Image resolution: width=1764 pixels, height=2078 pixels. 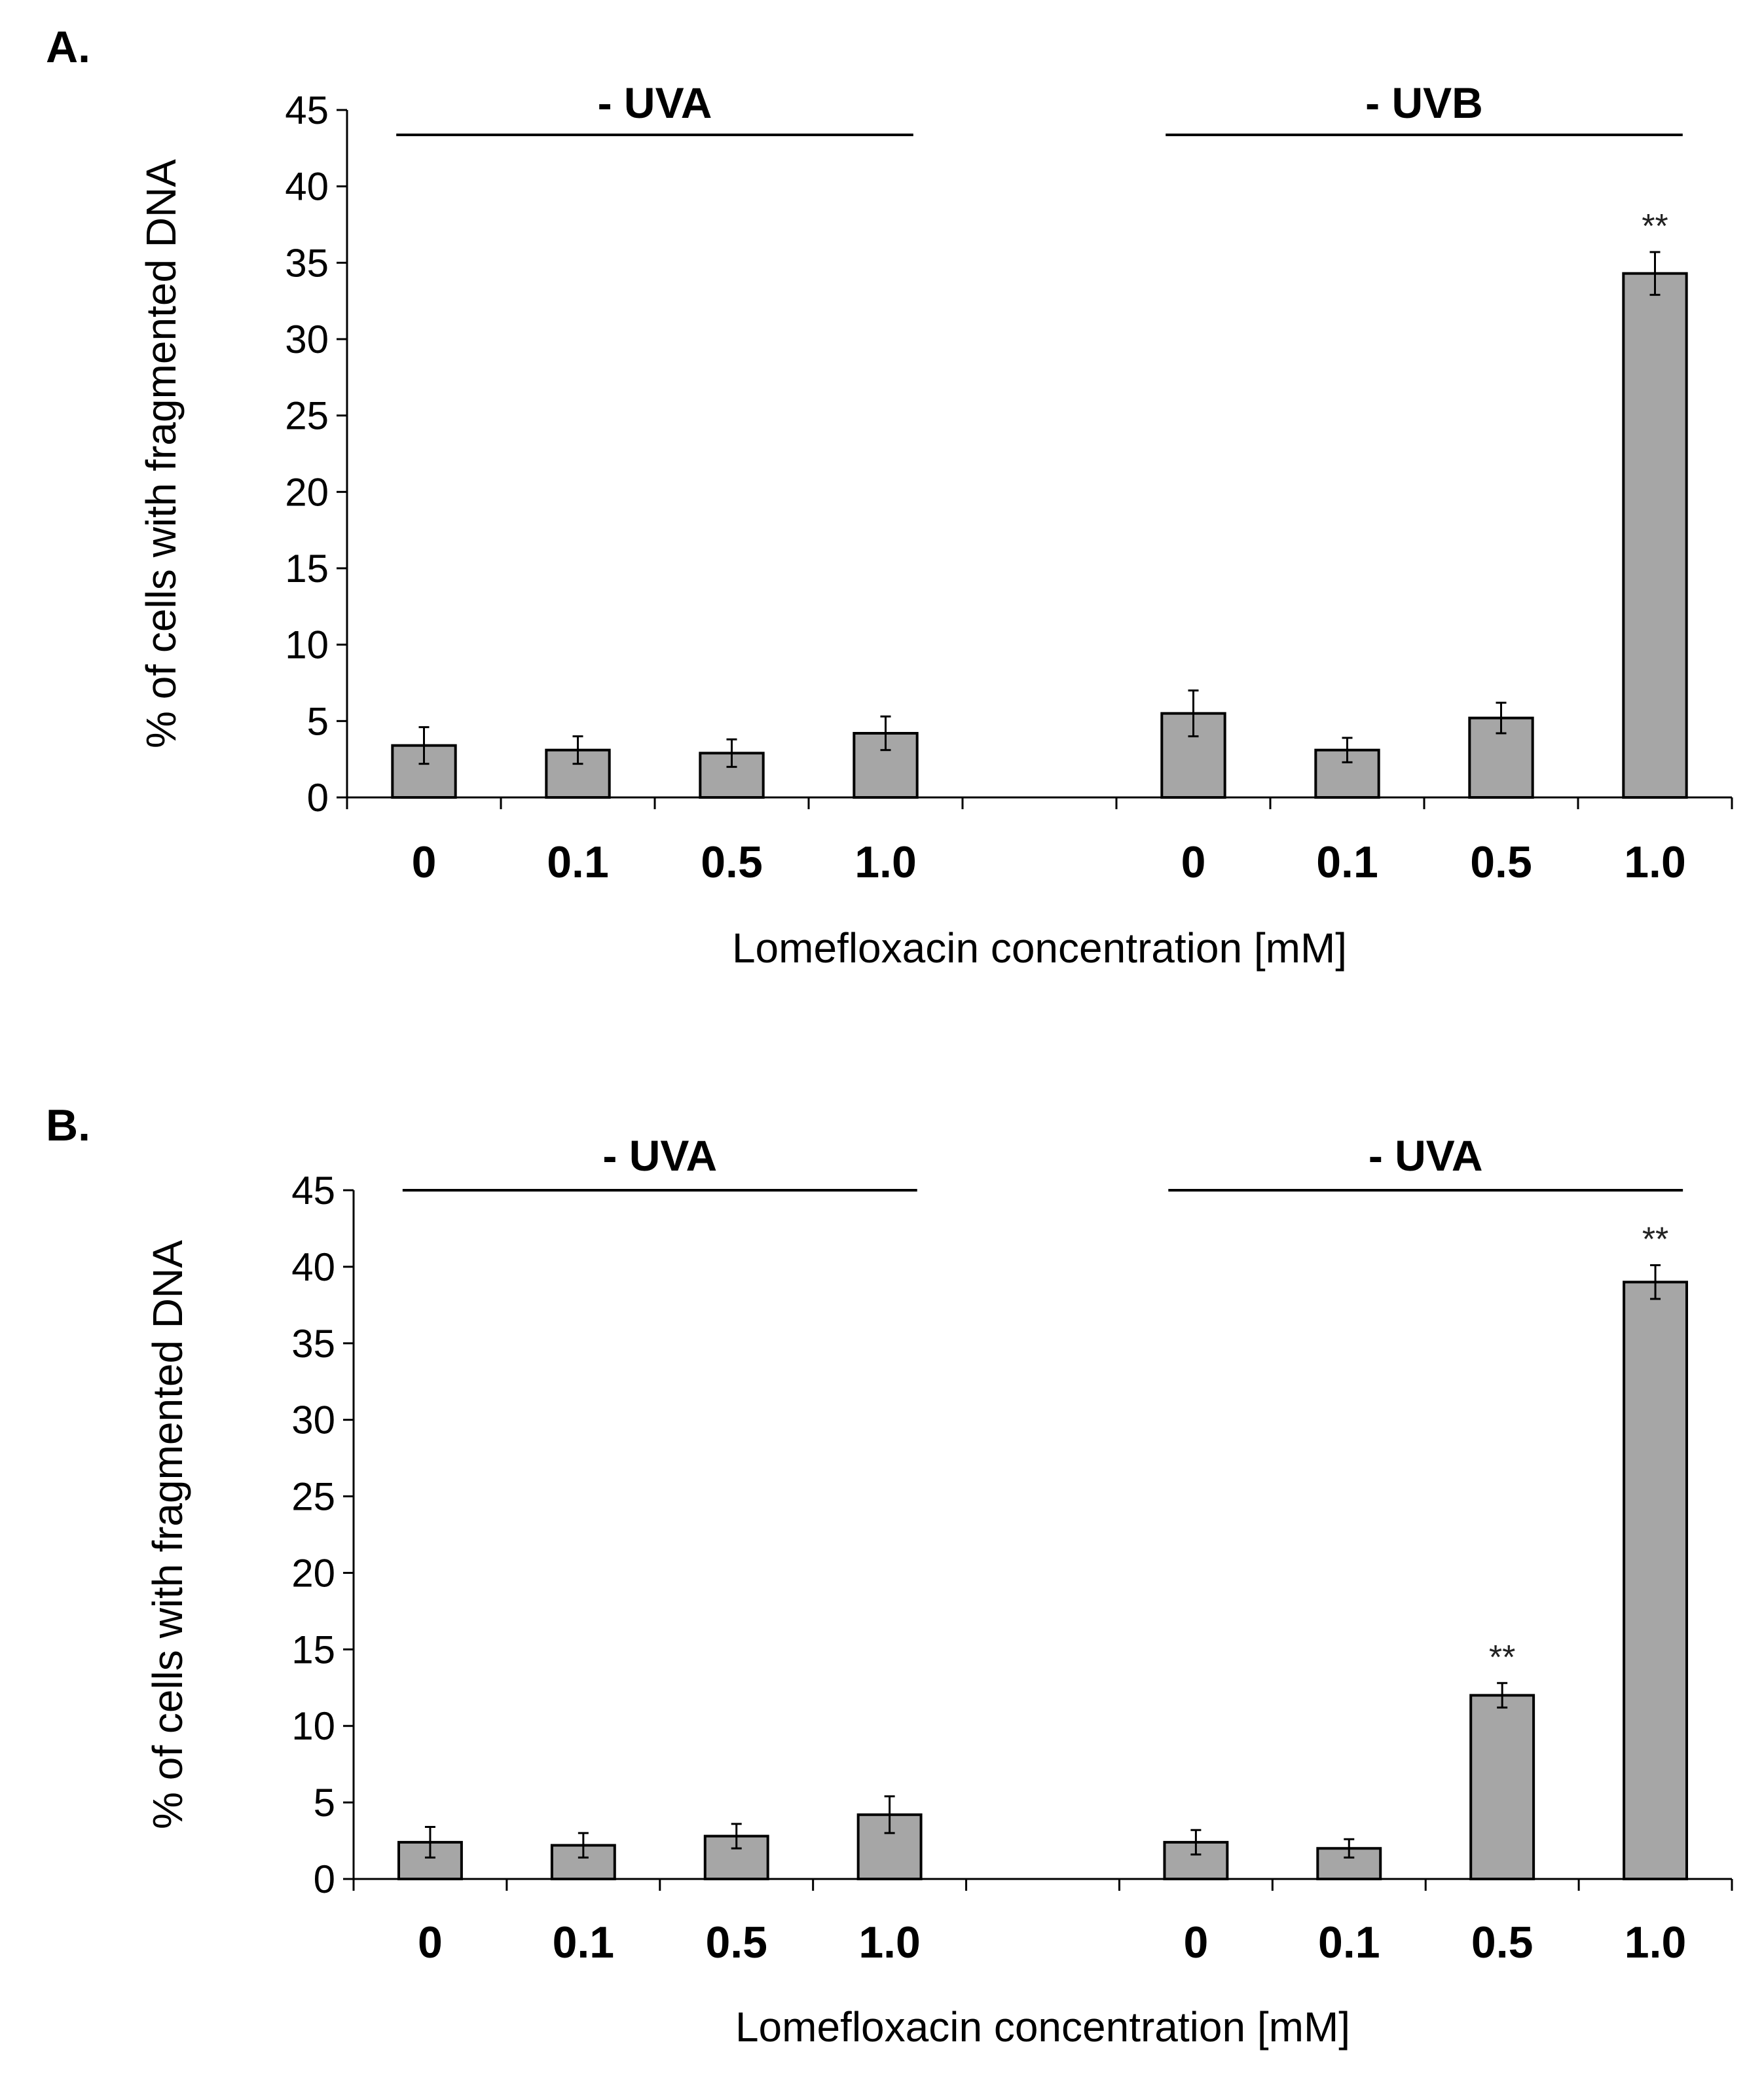 I want to click on panel-label: A., so click(x=68, y=47).